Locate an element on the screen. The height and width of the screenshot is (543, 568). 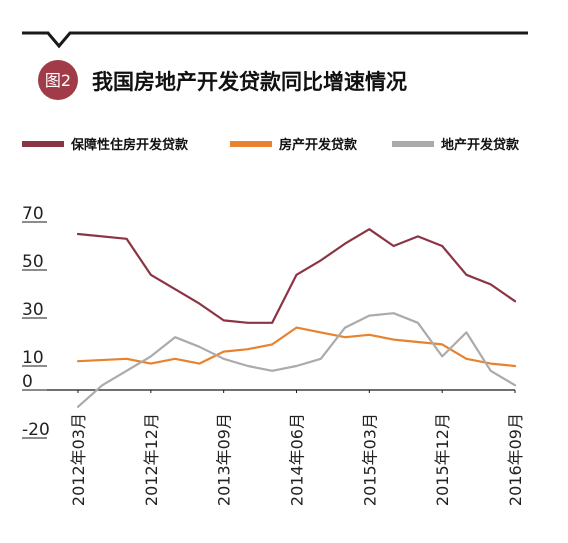
x-tick-label: 2012年03月 is located at coordinates (78, 459).